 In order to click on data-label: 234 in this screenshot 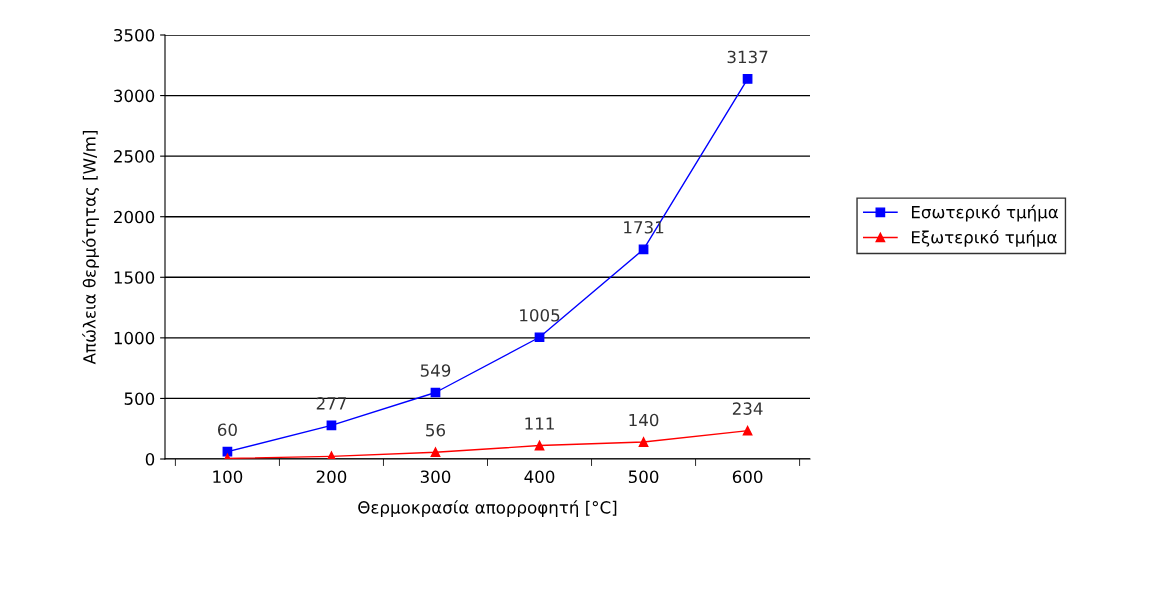, I will do `click(747, 408)`.